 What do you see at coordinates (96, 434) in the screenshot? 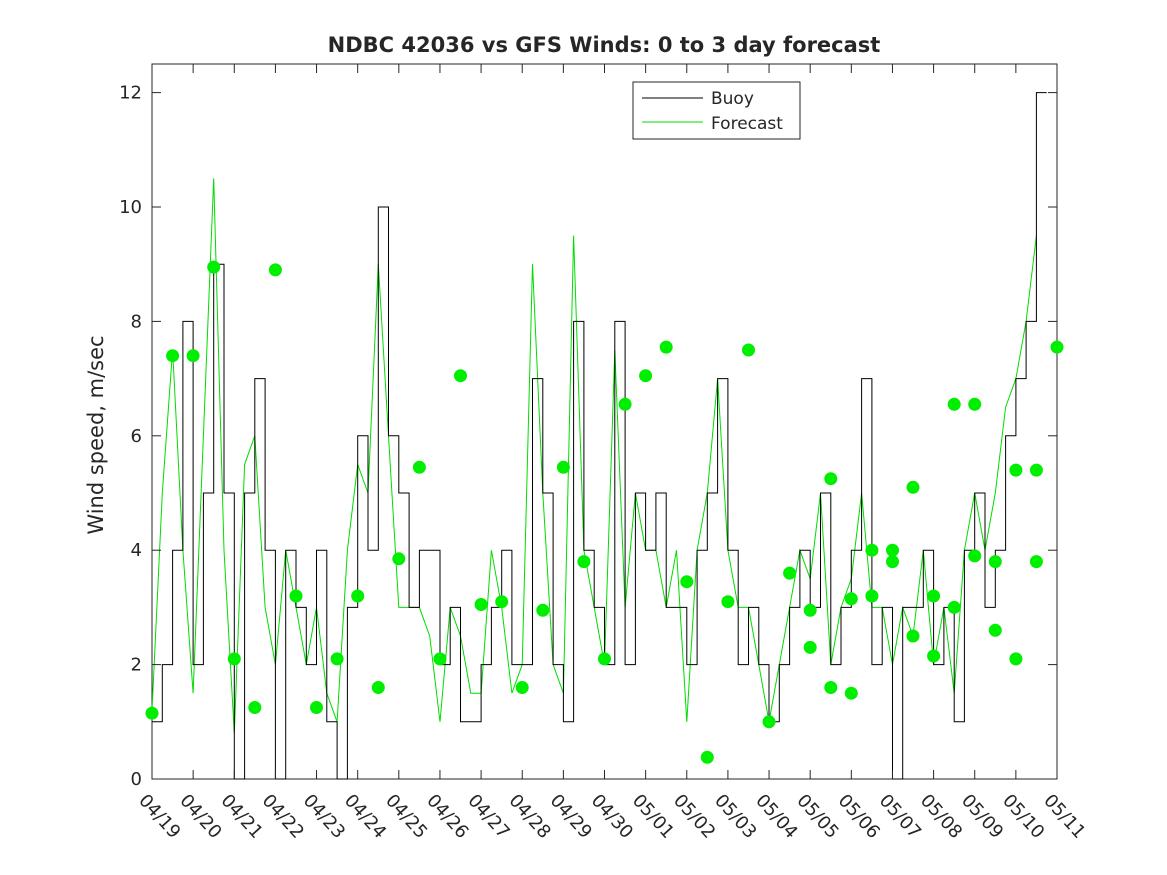
I see `y-axis-label: Wind speed, m/sec` at bounding box center [96, 434].